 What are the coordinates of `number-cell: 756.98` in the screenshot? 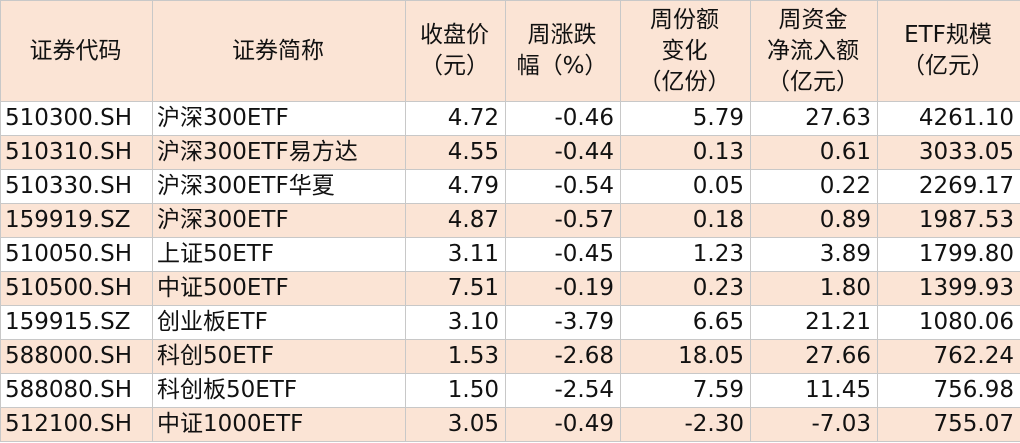 It's located at (948, 390).